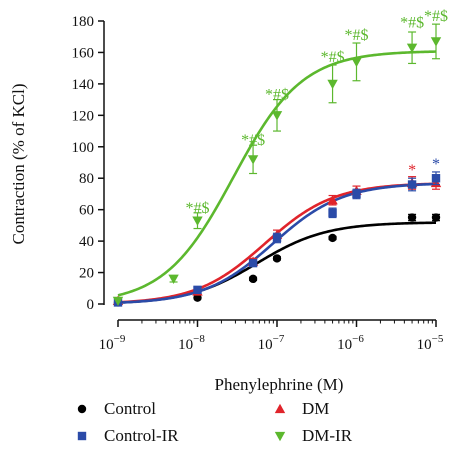 Image resolution: width=474 pixels, height=456 pixels. Describe the element at coordinates (86, 274) in the screenshot. I see `y-tick-label: 20` at that location.